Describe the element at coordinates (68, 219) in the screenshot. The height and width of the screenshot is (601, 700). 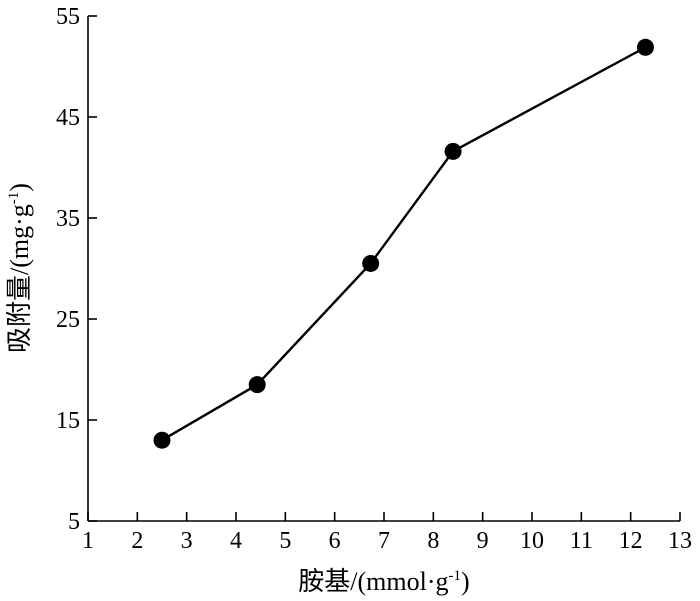
I see `y-tick-label: 35` at that location.